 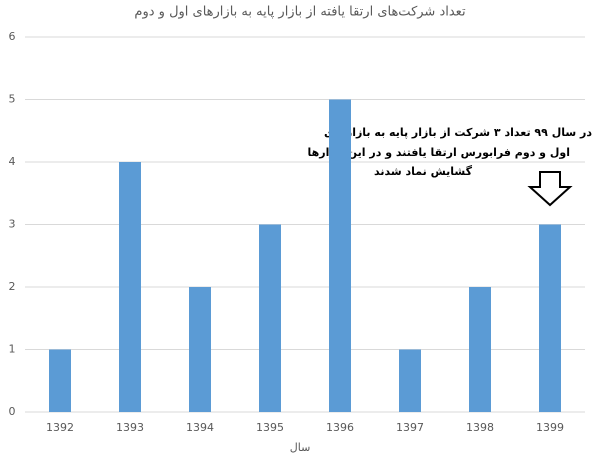 I want to click on y-tick-label: 2, so click(x=12, y=286).